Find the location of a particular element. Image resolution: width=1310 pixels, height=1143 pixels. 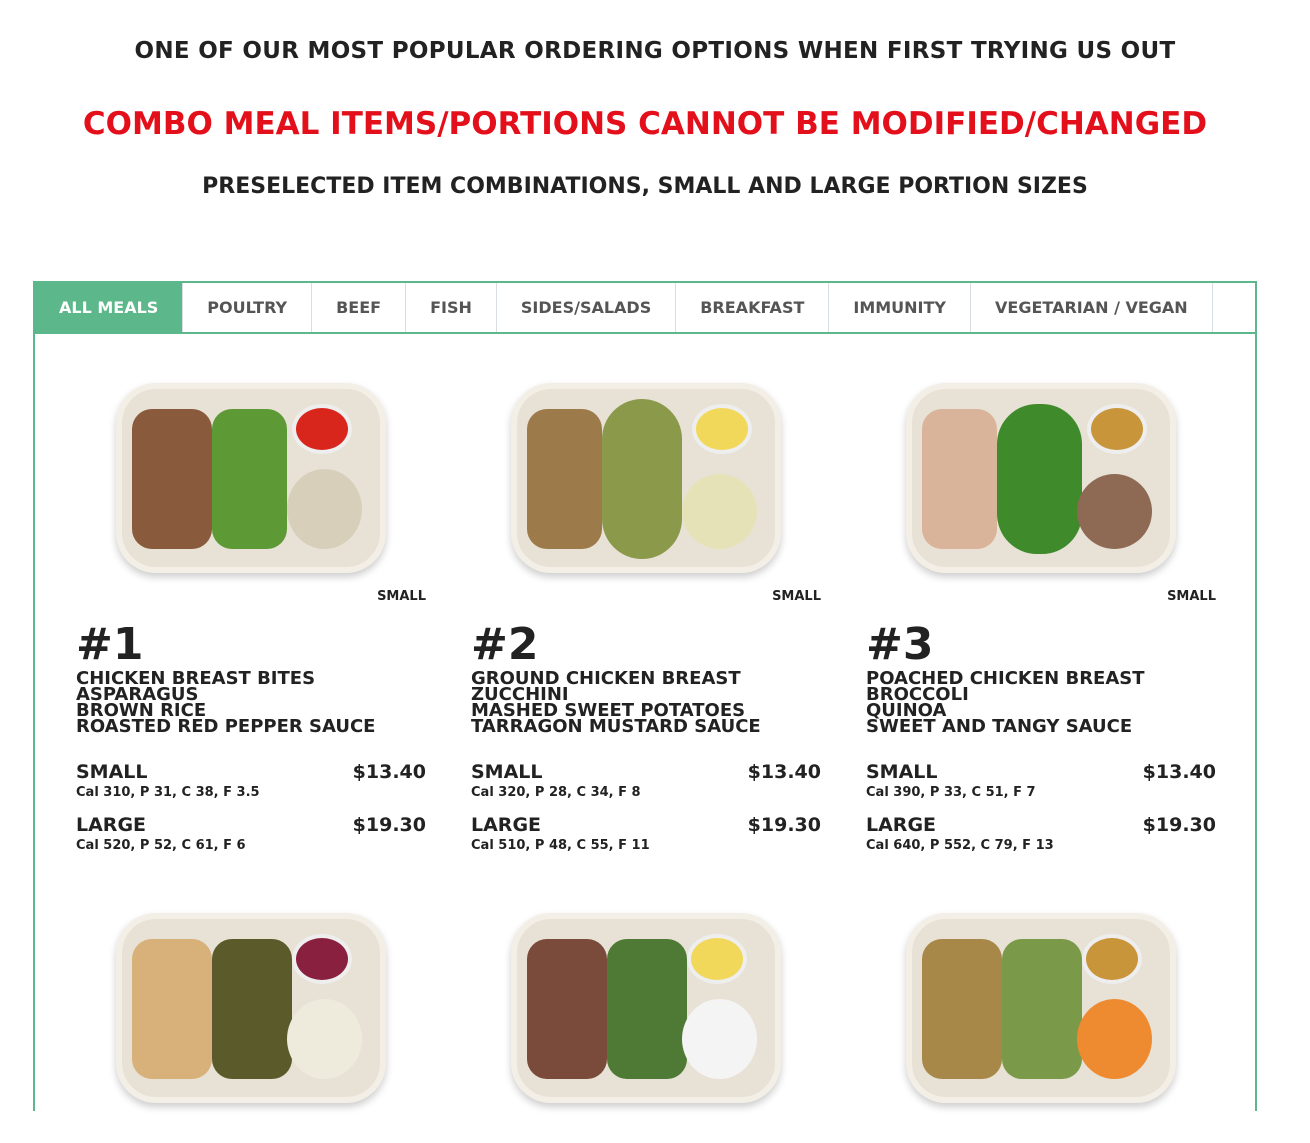

tab-vegetarian-vegan: VEGETARIAN / VEGAN is located at coordinates (1092, 307).